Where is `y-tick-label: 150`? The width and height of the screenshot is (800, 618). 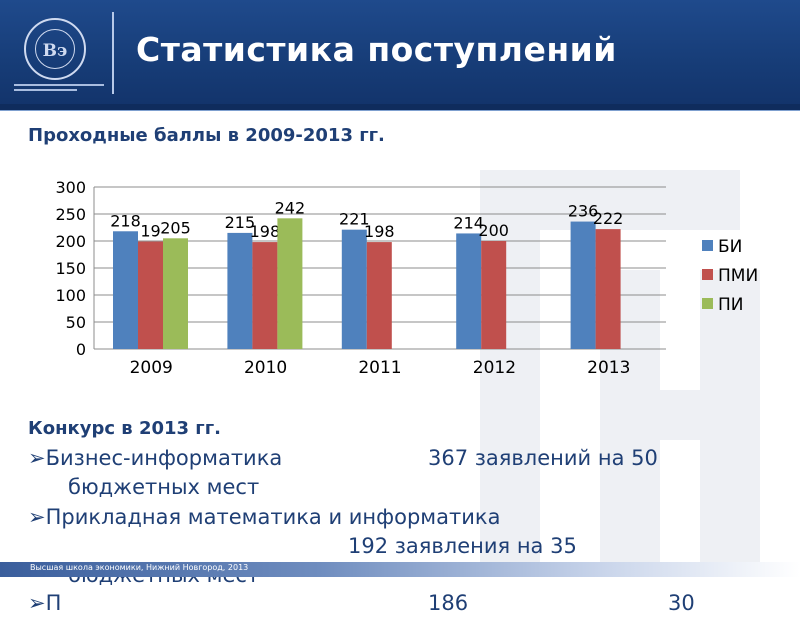 y-tick-label: 150 is located at coordinates (70, 268).